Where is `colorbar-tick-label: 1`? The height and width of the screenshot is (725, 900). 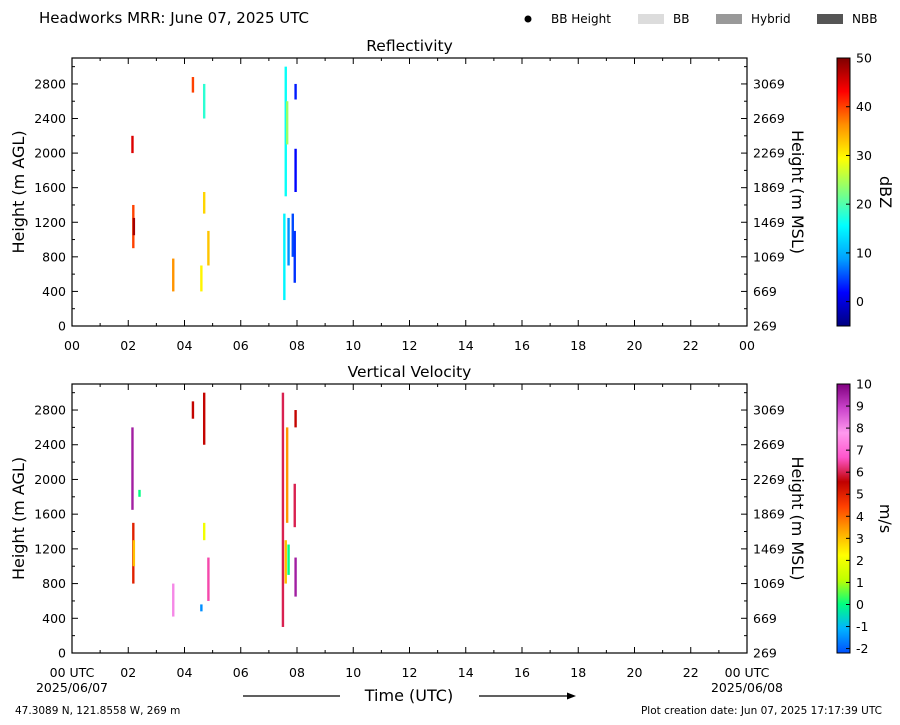 colorbar-tick-label: 1 is located at coordinates (860, 582).